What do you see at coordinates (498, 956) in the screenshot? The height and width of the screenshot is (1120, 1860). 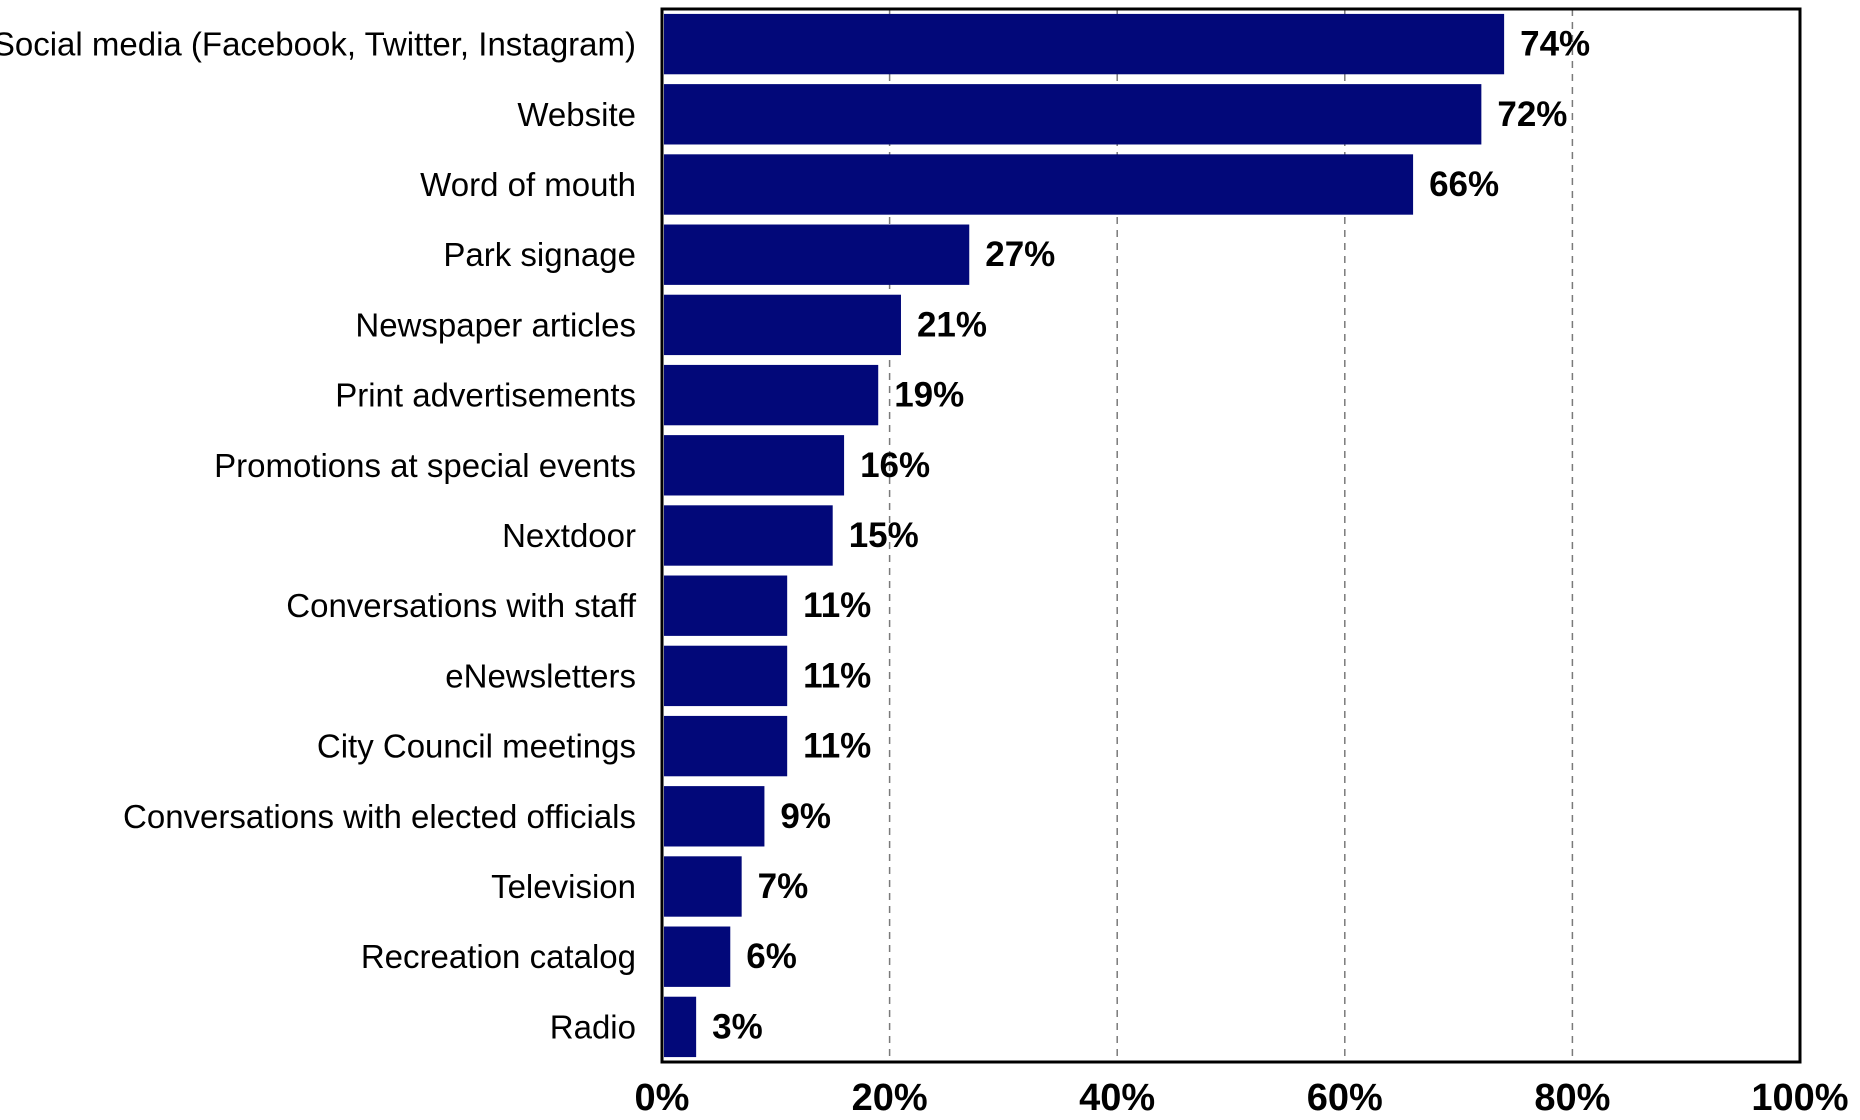 I see `category-label: Recreation catalog` at bounding box center [498, 956].